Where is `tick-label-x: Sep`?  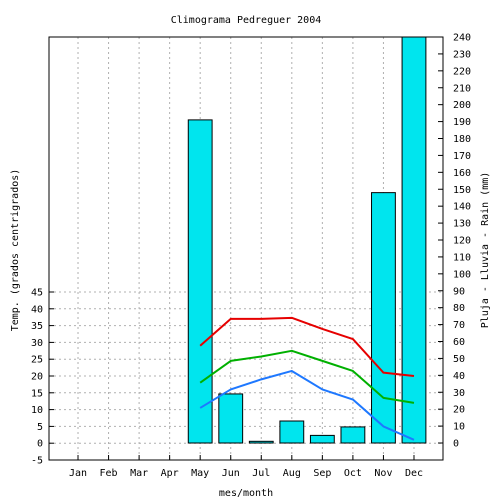 tick-label-x: Sep is located at coordinates (322, 473).